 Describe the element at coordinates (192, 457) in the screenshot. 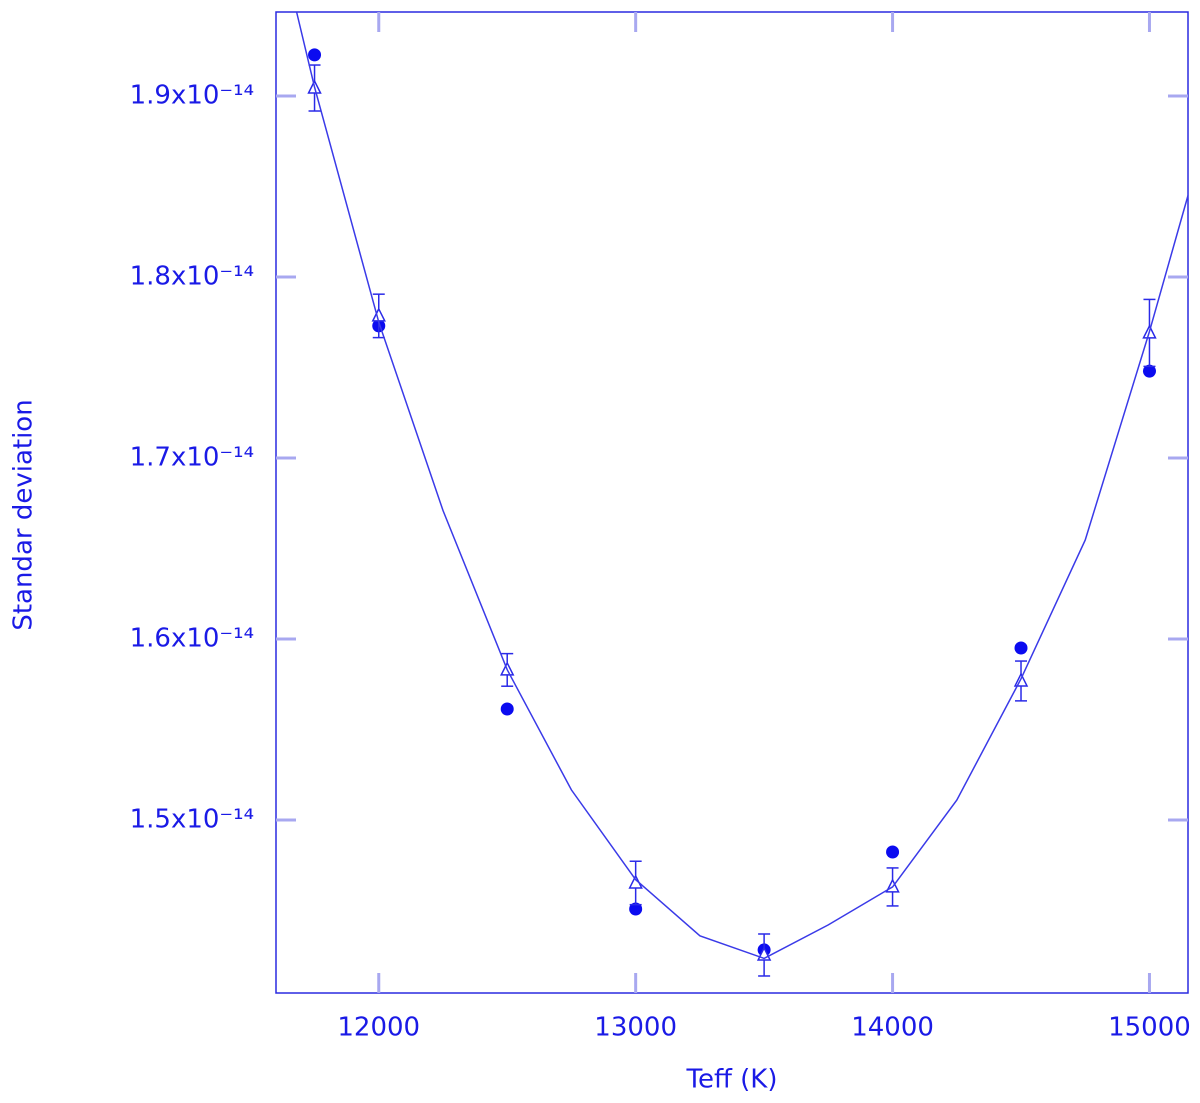

I see `y-tick-label: 1.7x10⁻¹⁴` at that location.